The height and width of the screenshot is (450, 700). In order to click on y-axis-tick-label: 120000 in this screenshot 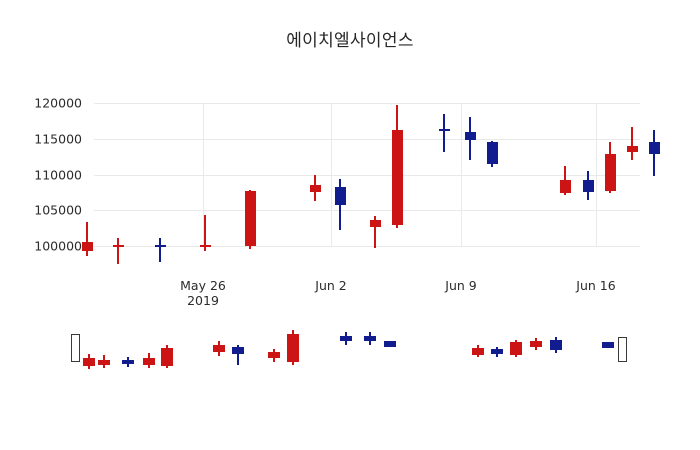, I will do `click(58, 103)`.